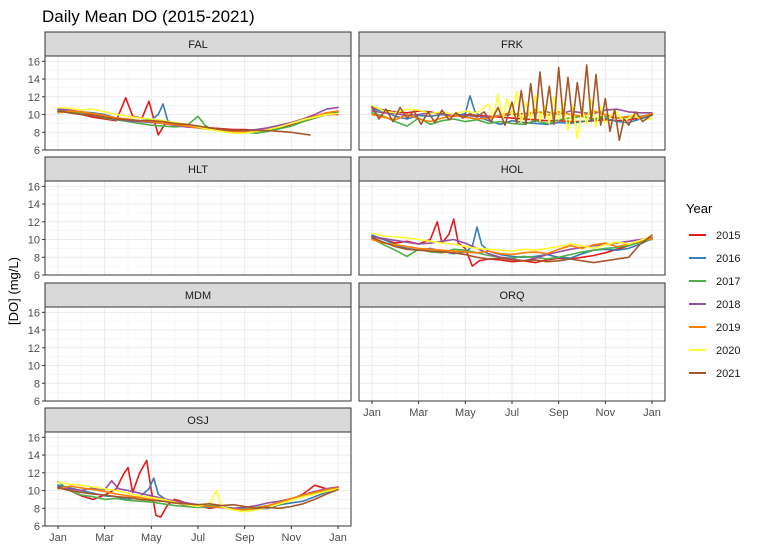 The height and width of the screenshot is (557, 759). I want to click on legend-item-2018: 2018, so click(714, 305).